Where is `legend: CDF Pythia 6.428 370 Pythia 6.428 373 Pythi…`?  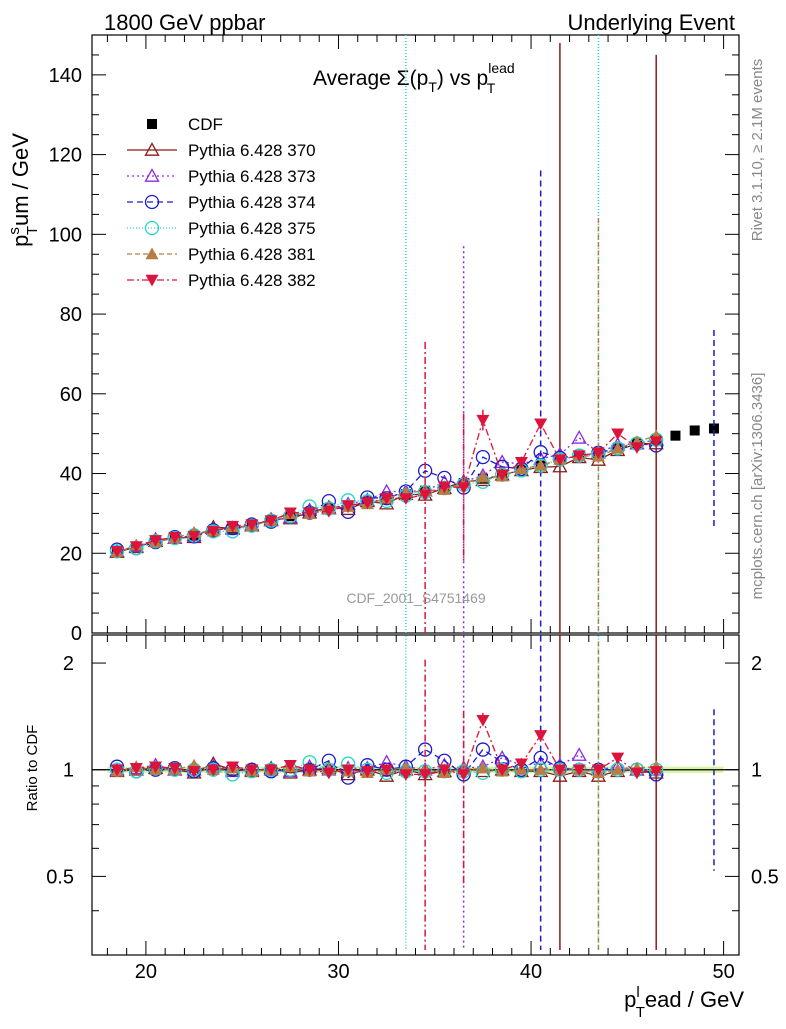 legend: CDF Pythia 6.428 370 Pythia 6.428 373 Pythi… is located at coordinates (221, 202).